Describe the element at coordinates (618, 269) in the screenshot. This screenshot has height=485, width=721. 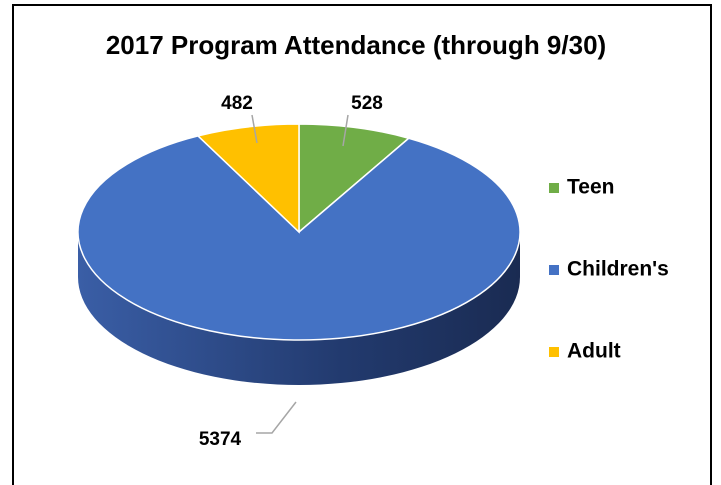
I see `legend-label: Children's` at that location.